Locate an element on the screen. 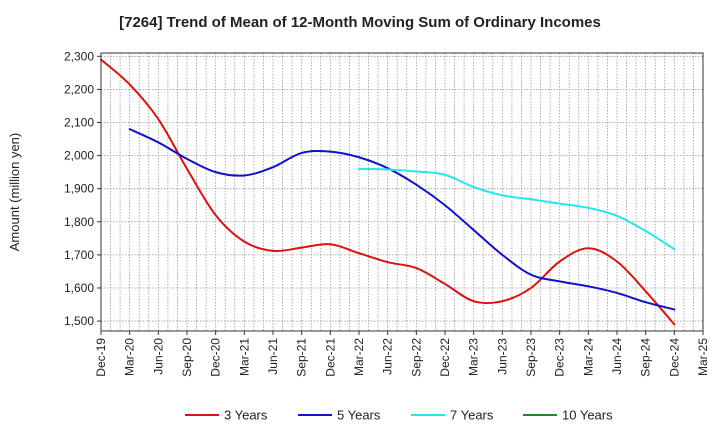  y-tick-label: 2,000 is located at coordinates (79, 156).